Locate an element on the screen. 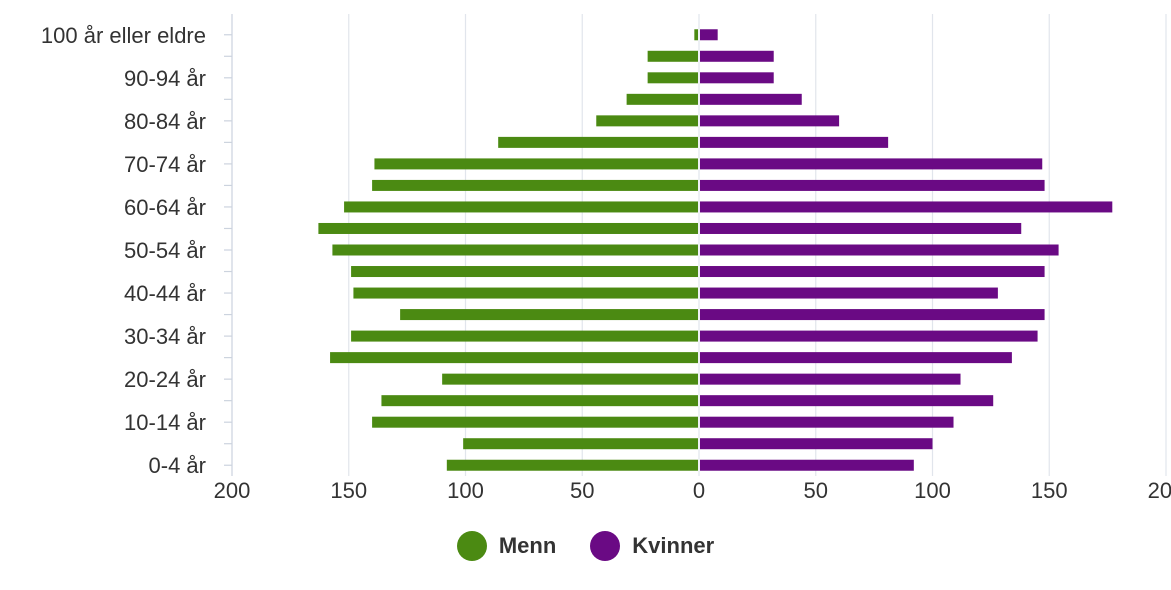  legend-item-kvinner: Kvinner is located at coordinates (652, 546).